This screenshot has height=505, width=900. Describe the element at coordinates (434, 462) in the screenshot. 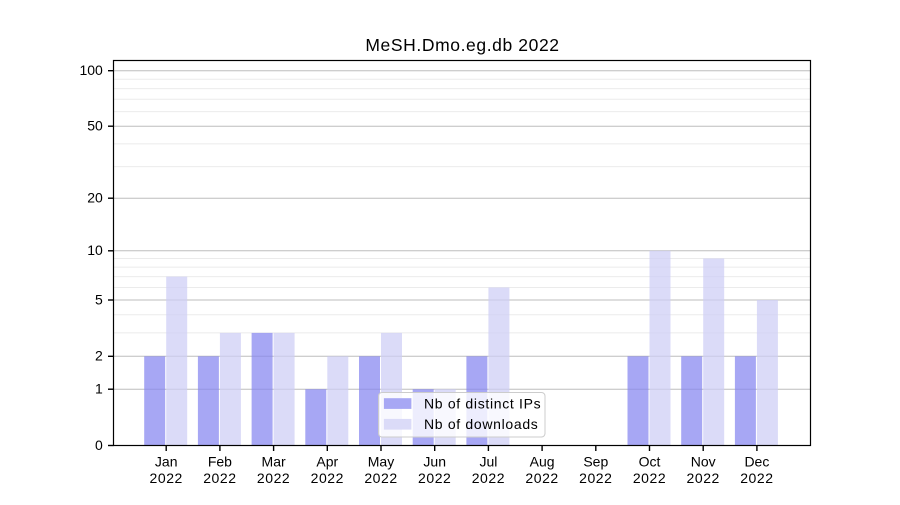

I see `svg-text: Jun` at that location.